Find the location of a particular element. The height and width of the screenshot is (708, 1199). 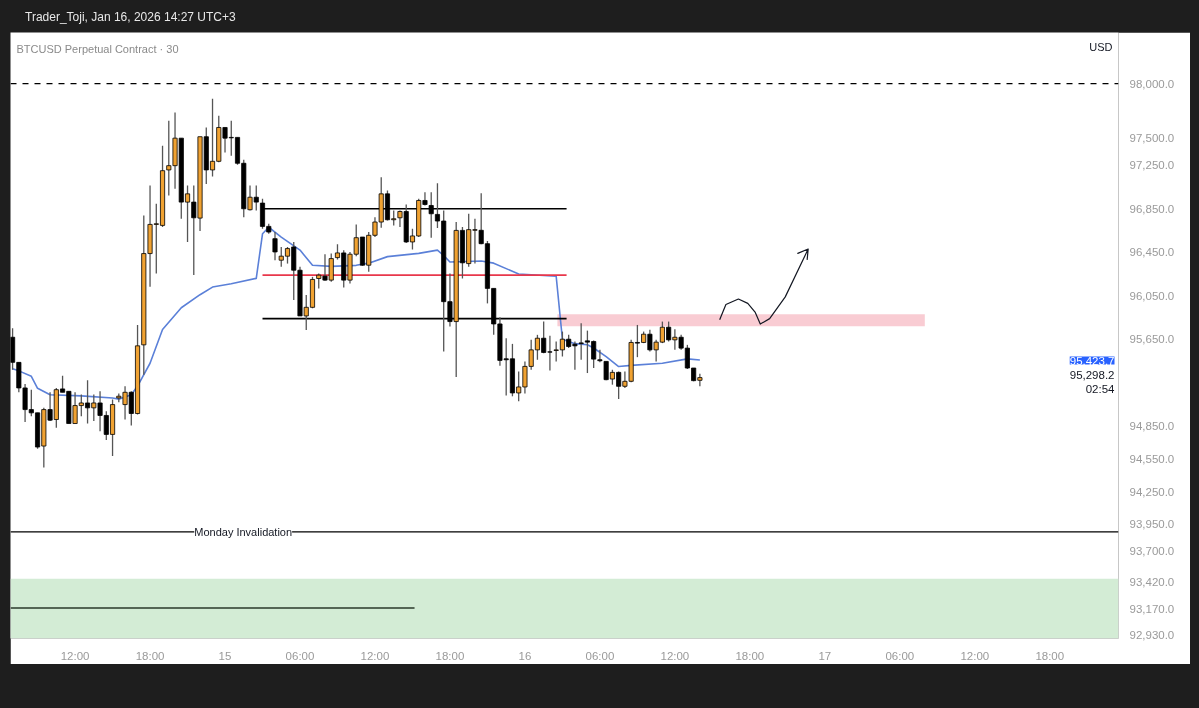

candlestick is located at coordinates (275, 246).